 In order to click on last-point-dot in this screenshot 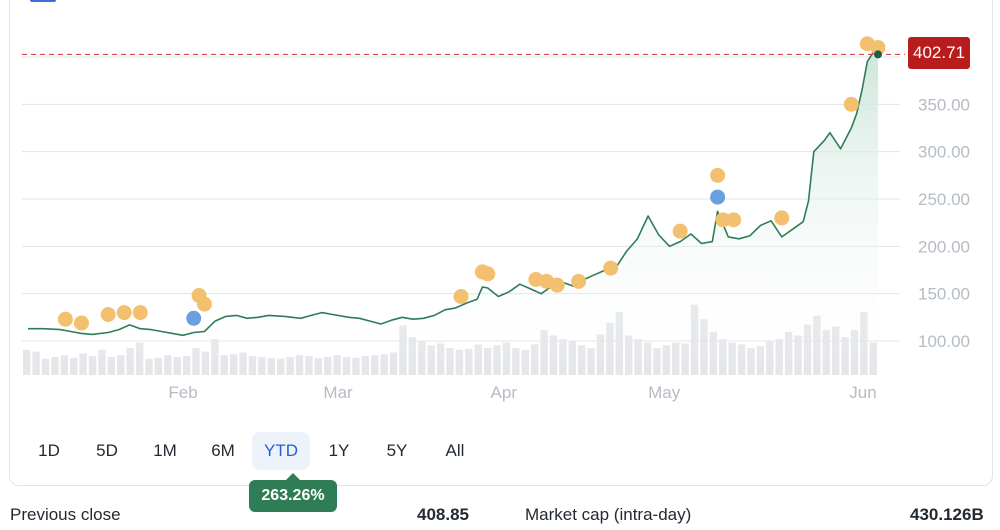, I will do `click(878, 54)`.